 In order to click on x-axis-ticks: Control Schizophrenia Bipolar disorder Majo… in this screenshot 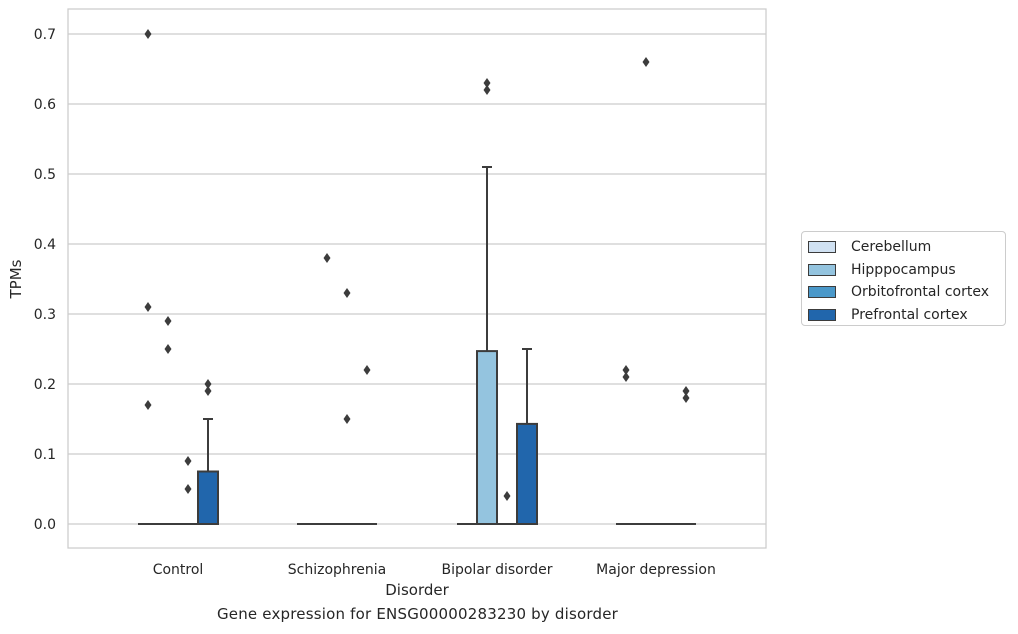, I will do `click(434, 570)`.